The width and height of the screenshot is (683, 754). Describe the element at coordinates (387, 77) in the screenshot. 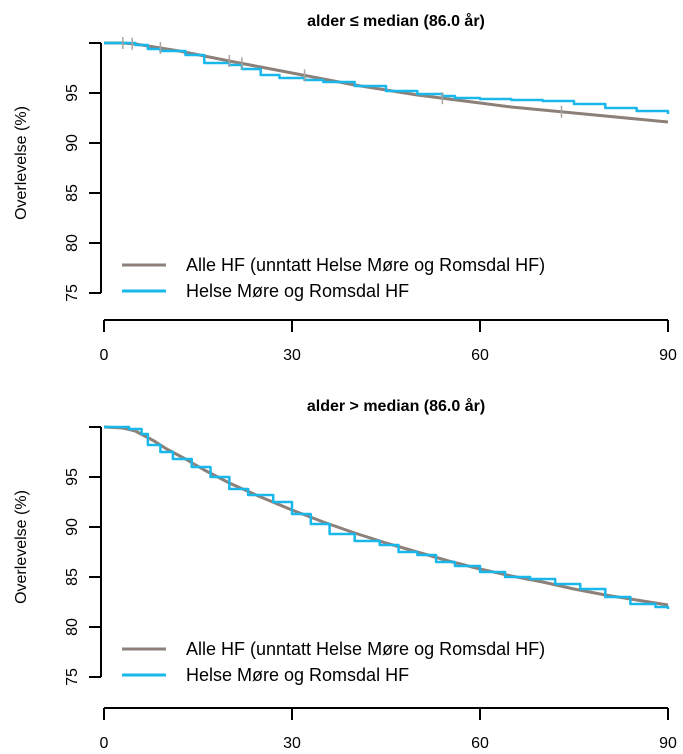

I see `series-line-helse-more-og-romsdal` at that location.